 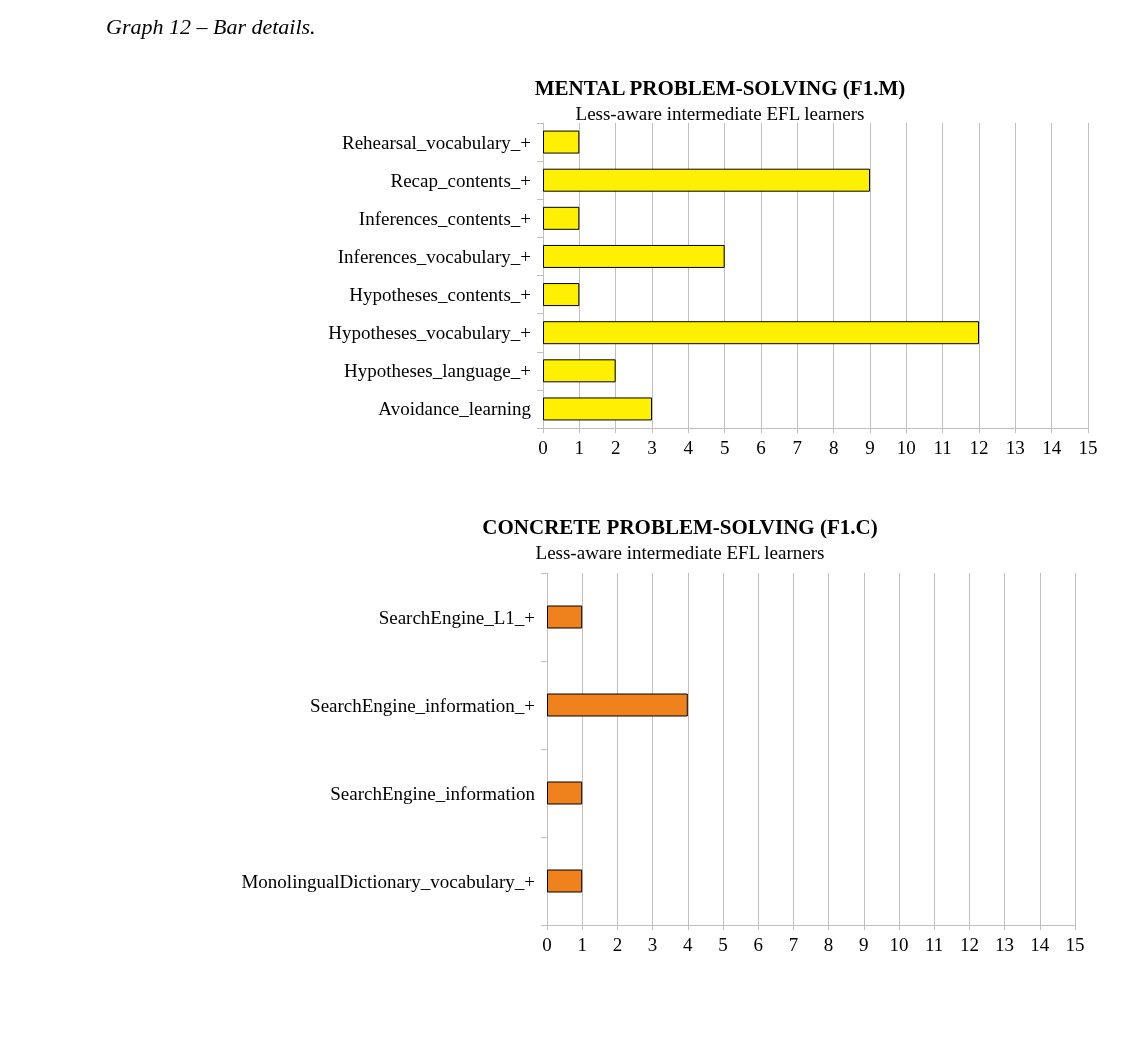 What do you see at coordinates (680, 526) in the screenshot?
I see `chart-title: CONCRETE PROBLEM-SOLVING (F1.C)` at bounding box center [680, 526].